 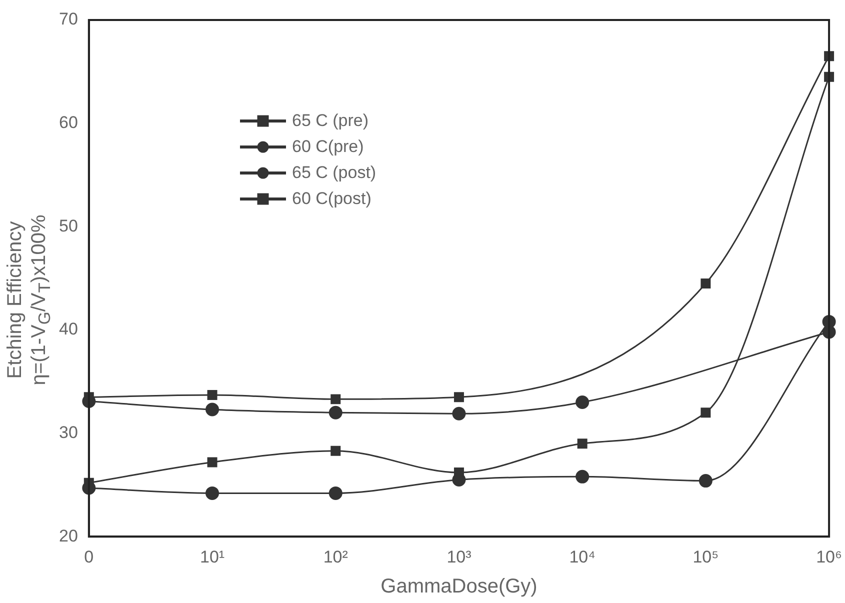 I want to click on x-tick-label: 0, so click(x=89, y=556).